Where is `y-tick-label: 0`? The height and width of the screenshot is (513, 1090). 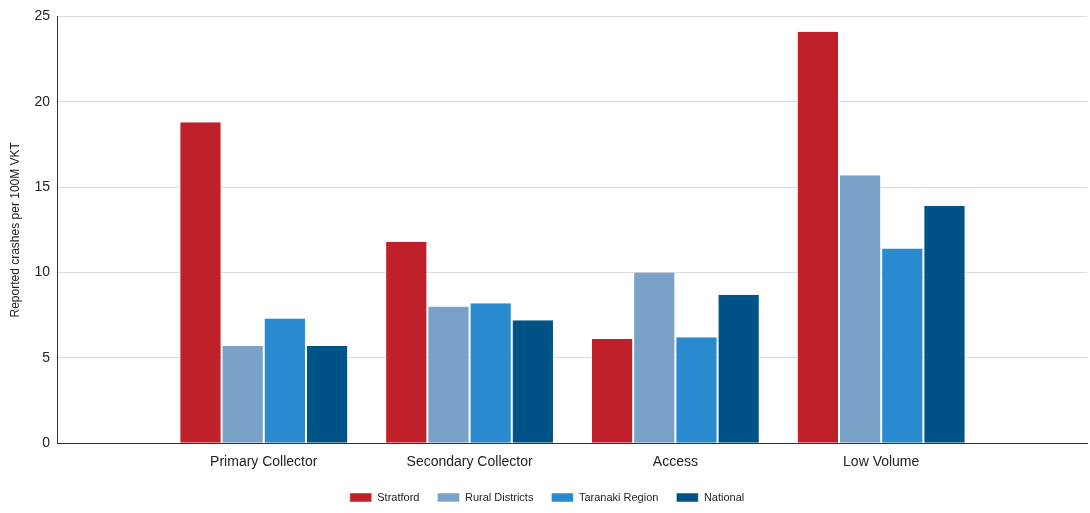 y-tick-label: 0 is located at coordinates (46, 442).